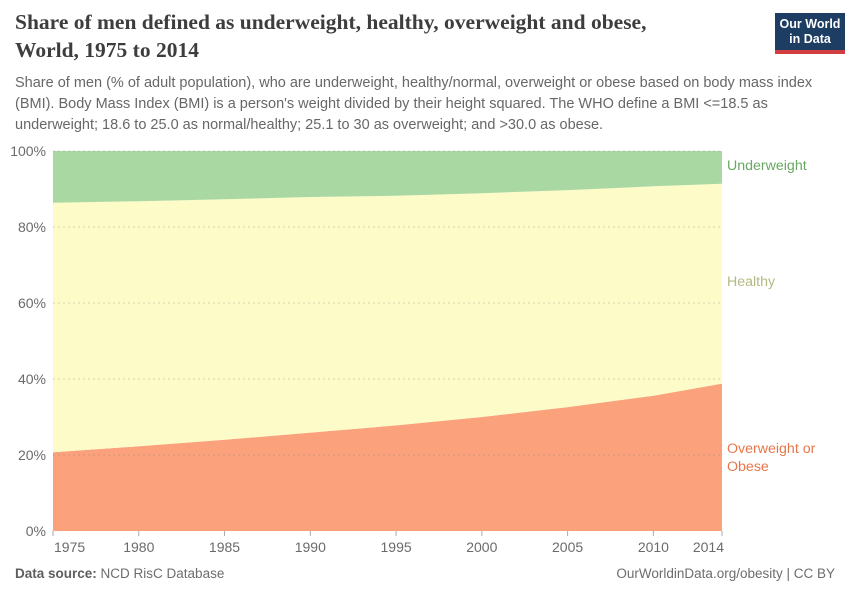 The image size is (850, 600). I want to click on data-source-note: Data source: NCD RisC Database, so click(119, 573).